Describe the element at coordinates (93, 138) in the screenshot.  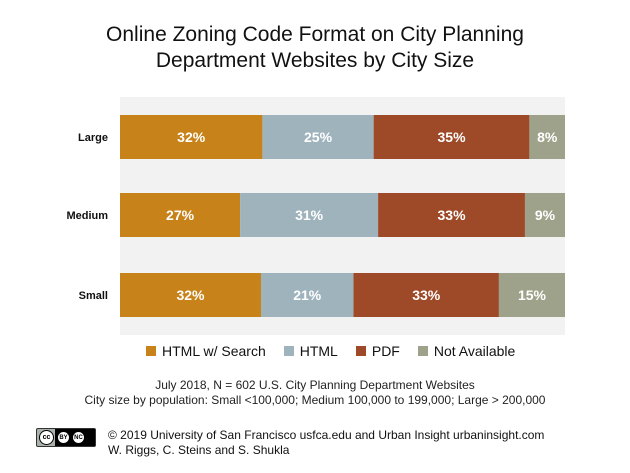
I see `category-label-large: Large` at that location.